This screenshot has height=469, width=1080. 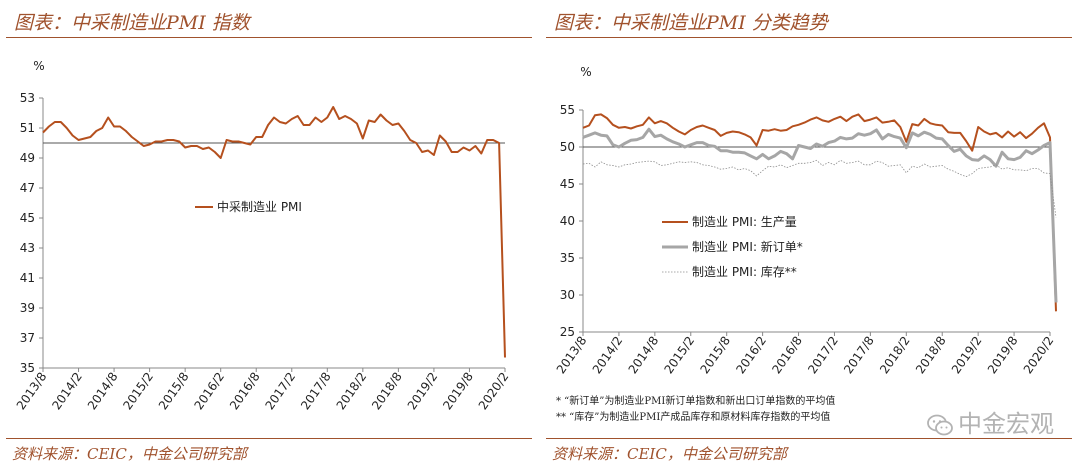 I want to click on left-title-rule, so click(x=269, y=37).